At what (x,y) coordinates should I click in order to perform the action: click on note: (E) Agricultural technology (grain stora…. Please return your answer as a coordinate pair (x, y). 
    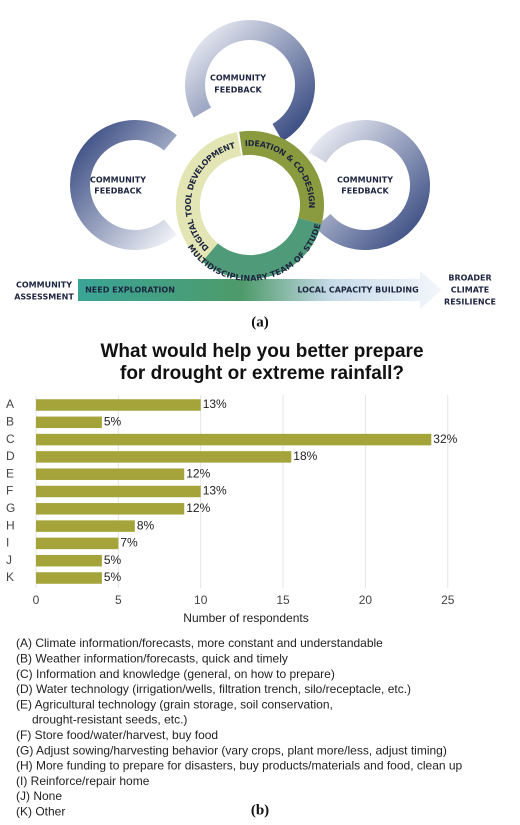
    Looking at the image, I should click on (174, 704).